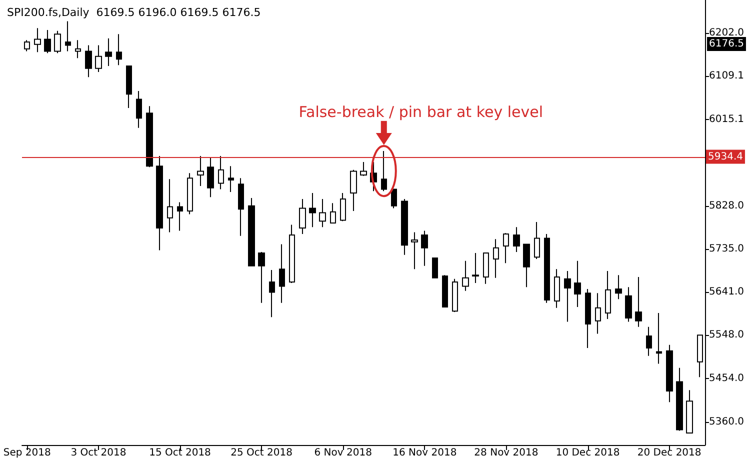 This screenshot has height=462, width=749. Describe the element at coordinates (725, 156) in the screenshot. I see `ref-line-label: 5934.4` at that location.